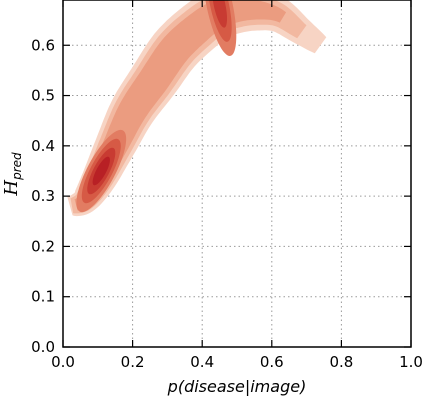 This screenshot has height=400, width=427. Describe the element at coordinates (272, 362) in the screenshot. I see `x-tick-label: 0.6` at that location.